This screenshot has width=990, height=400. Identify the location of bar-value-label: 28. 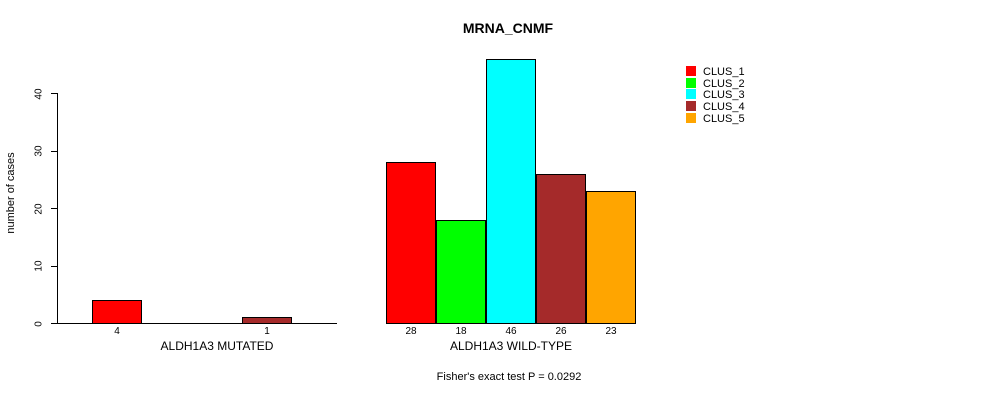
(411, 331).